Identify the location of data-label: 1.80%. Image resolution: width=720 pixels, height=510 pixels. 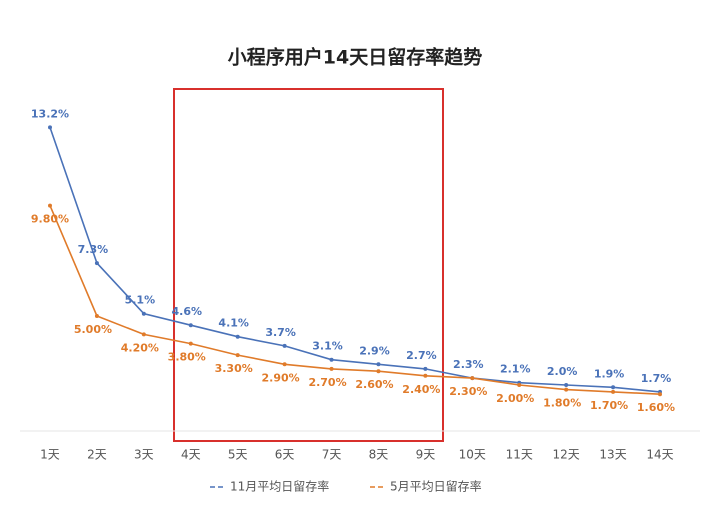
(562, 403).